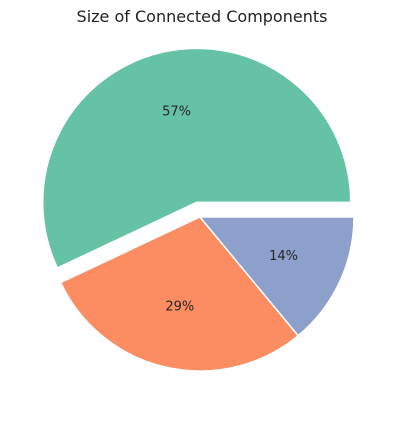 The height and width of the screenshot is (427, 404). What do you see at coordinates (202, 16) in the screenshot?
I see `chart-title: Size of Connected Components` at bounding box center [202, 16].